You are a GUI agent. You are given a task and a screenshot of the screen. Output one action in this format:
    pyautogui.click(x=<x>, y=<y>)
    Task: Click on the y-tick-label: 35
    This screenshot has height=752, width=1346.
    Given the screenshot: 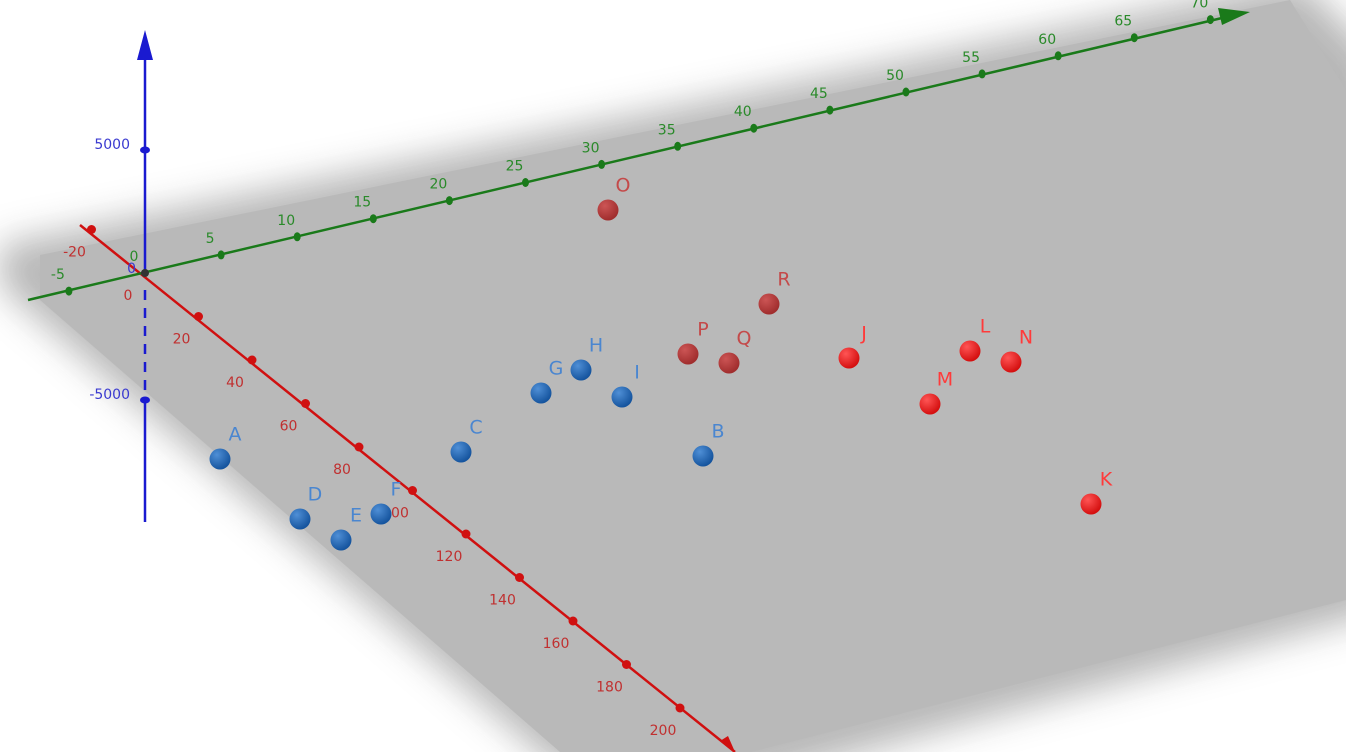 What is the action you would take?
    pyautogui.click(x=667, y=130)
    